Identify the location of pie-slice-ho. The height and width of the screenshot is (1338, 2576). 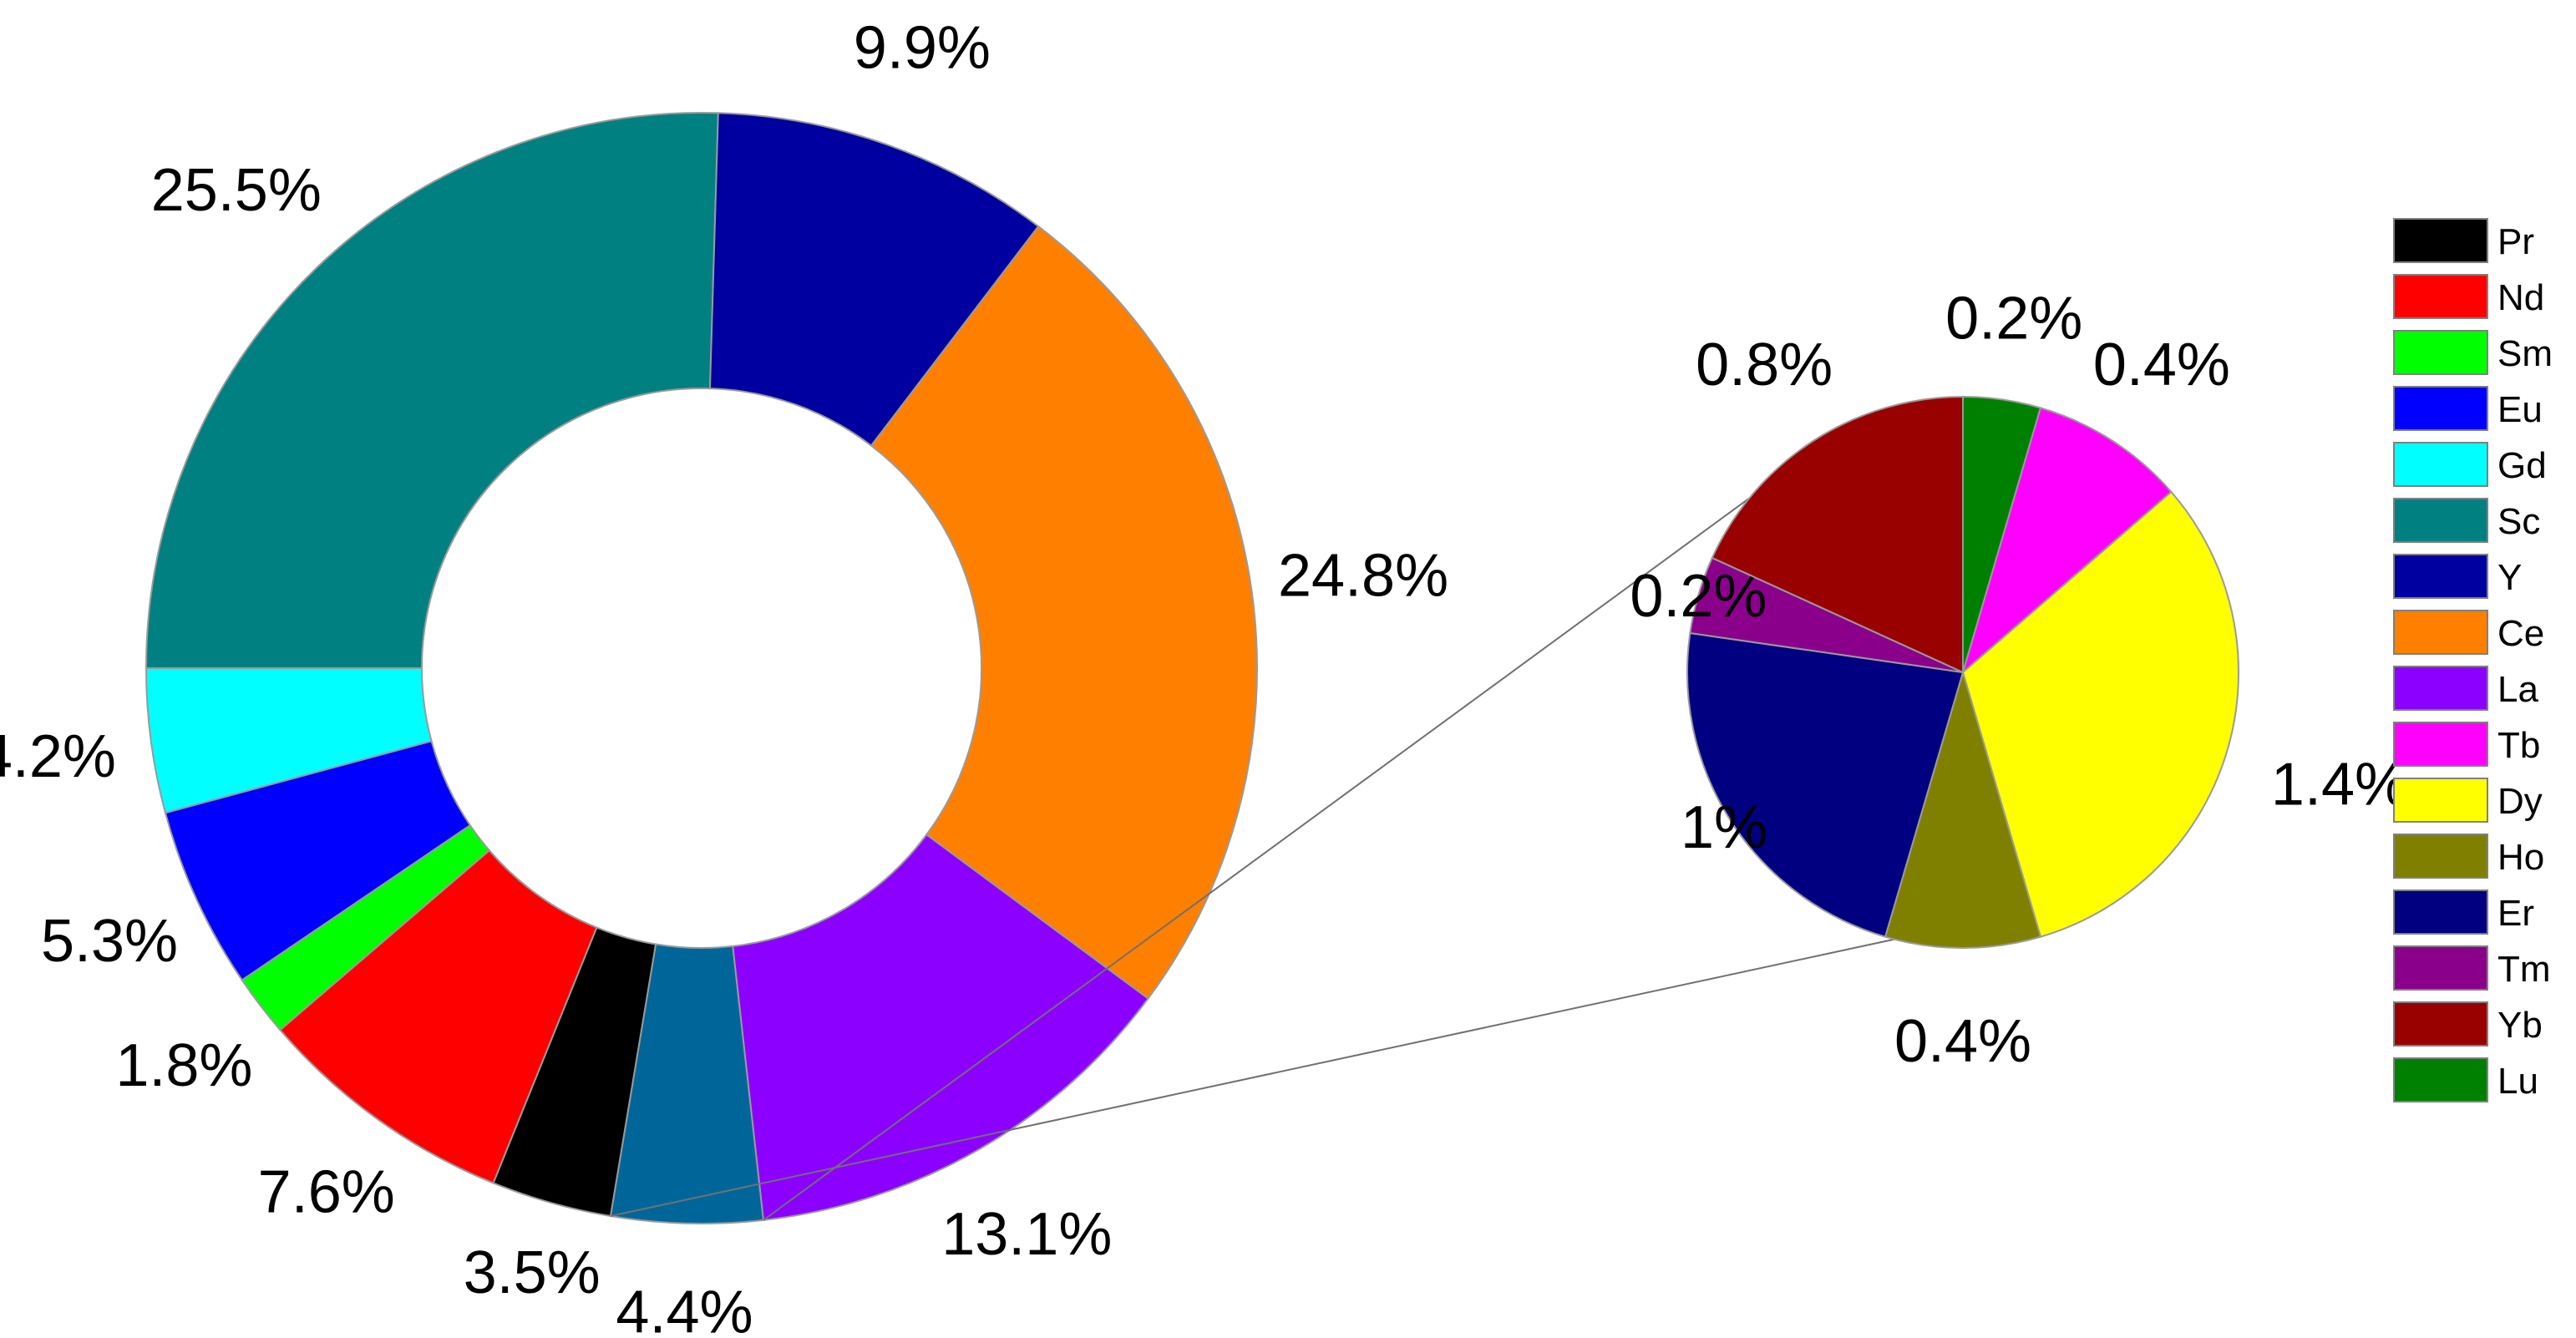
(1963, 809).